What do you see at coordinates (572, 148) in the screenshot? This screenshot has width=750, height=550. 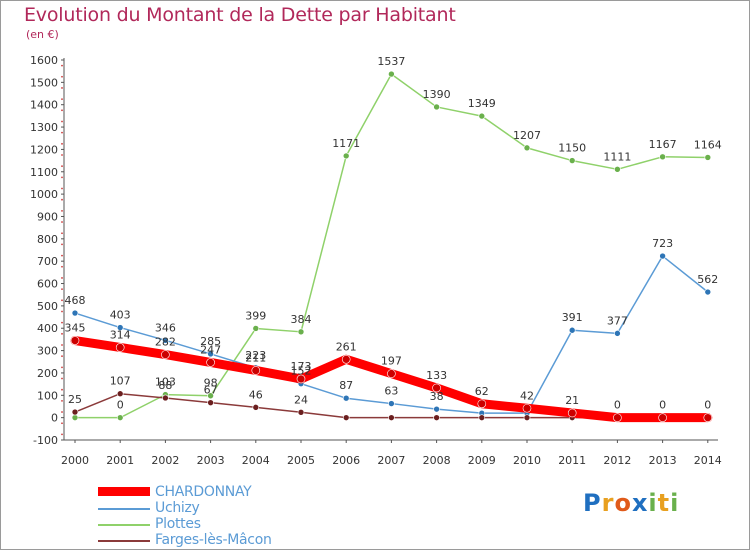 I see `data-label: 1150` at bounding box center [572, 148].